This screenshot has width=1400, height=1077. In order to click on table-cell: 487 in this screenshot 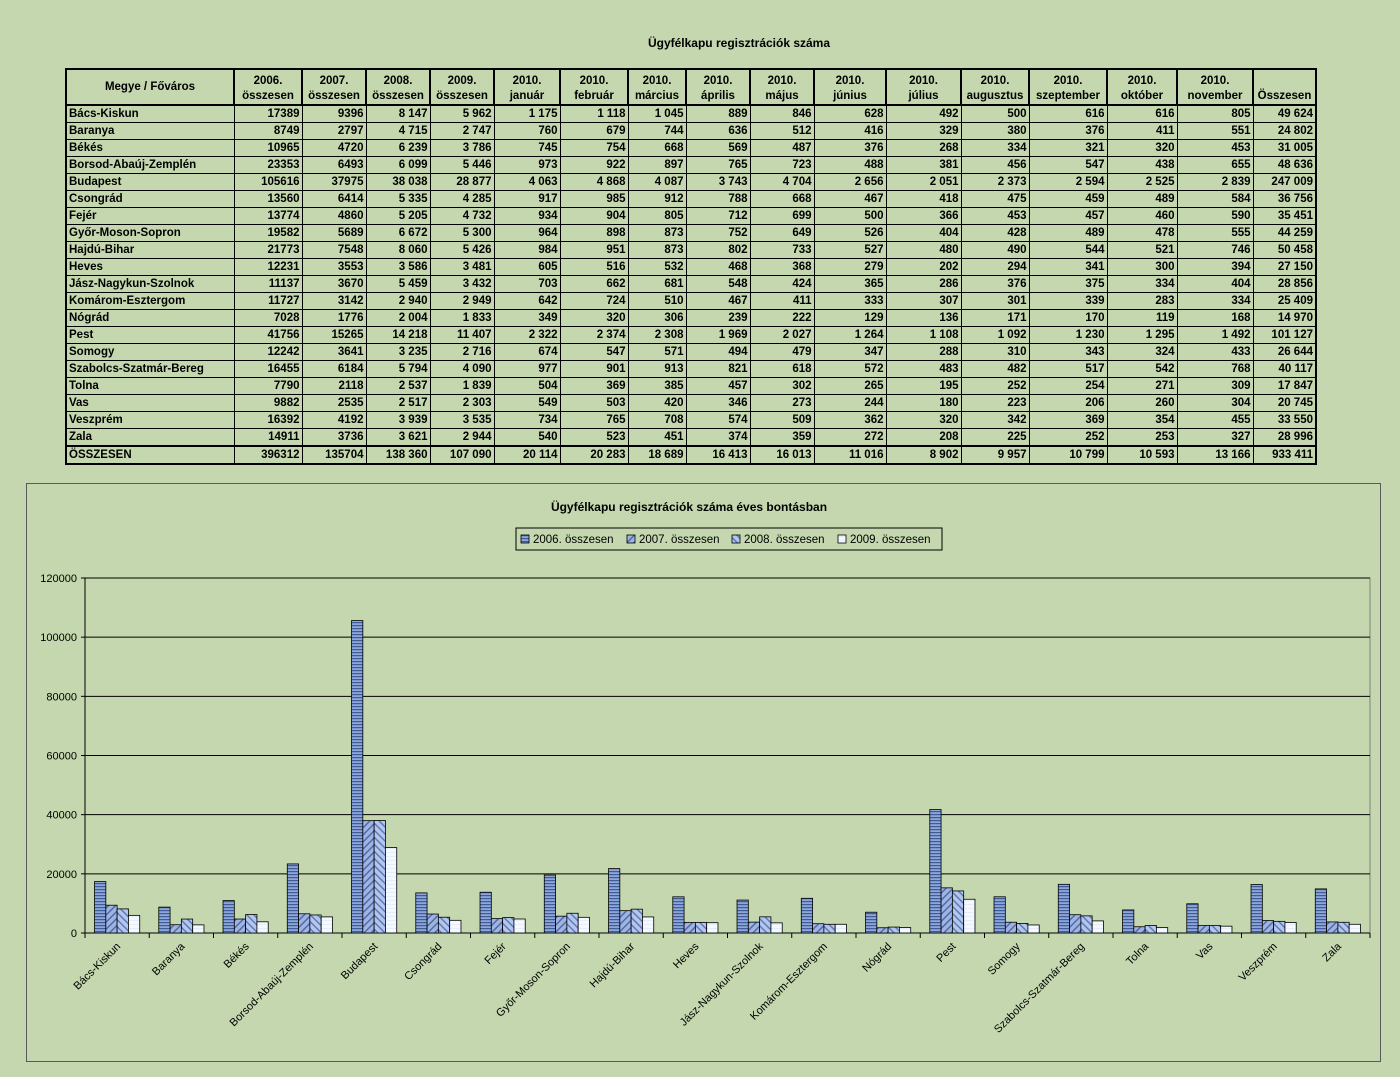, I will do `click(782, 148)`.